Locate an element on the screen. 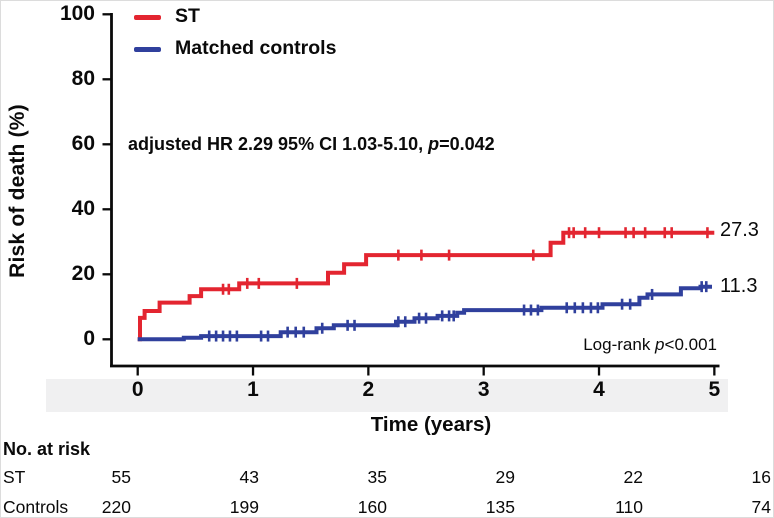  y-tick-label: 20 is located at coordinates (83, 274).